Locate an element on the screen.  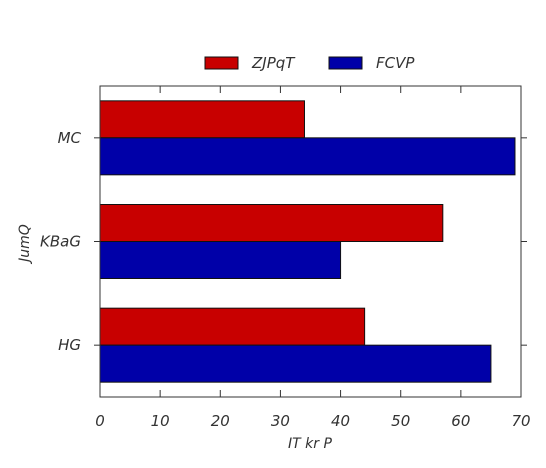
x-tick-label: 30 is located at coordinates (280, 421).